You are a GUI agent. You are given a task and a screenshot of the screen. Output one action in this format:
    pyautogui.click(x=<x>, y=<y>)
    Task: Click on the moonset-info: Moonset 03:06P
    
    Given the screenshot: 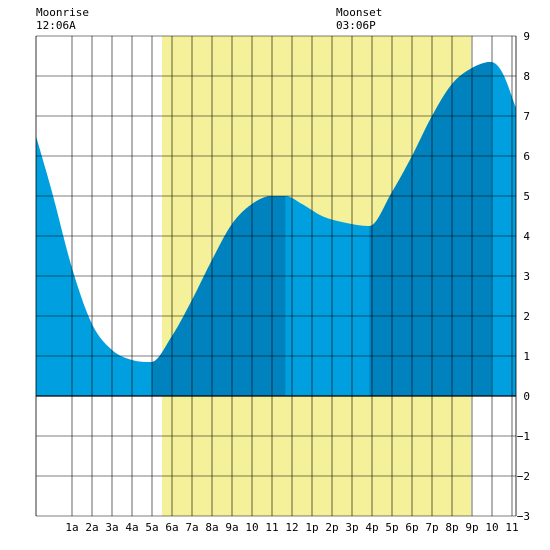 What is the action you would take?
    pyautogui.click(x=359, y=19)
    